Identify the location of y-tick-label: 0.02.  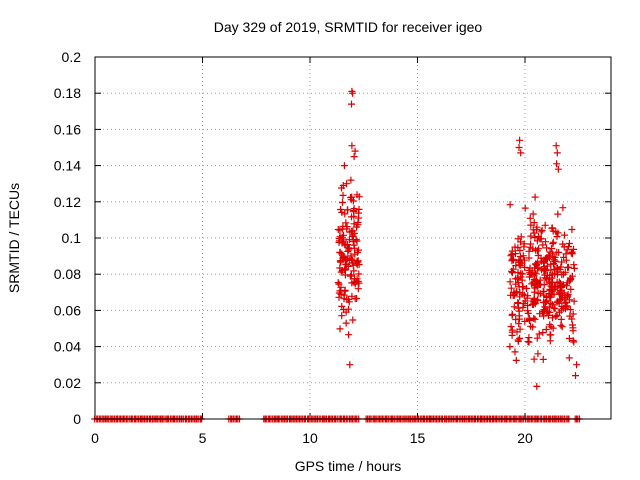
(67, 383).